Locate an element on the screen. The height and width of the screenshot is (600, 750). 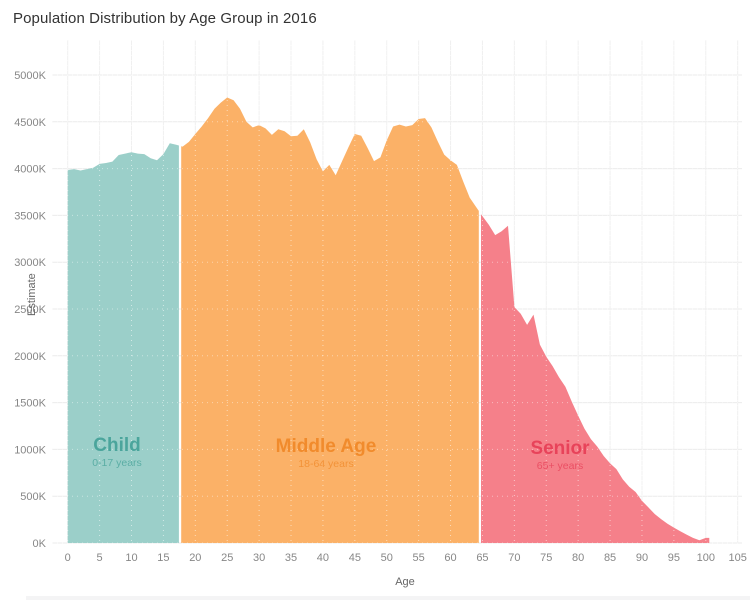
x-tick-label: 50 is located at coordinates (387, 558).